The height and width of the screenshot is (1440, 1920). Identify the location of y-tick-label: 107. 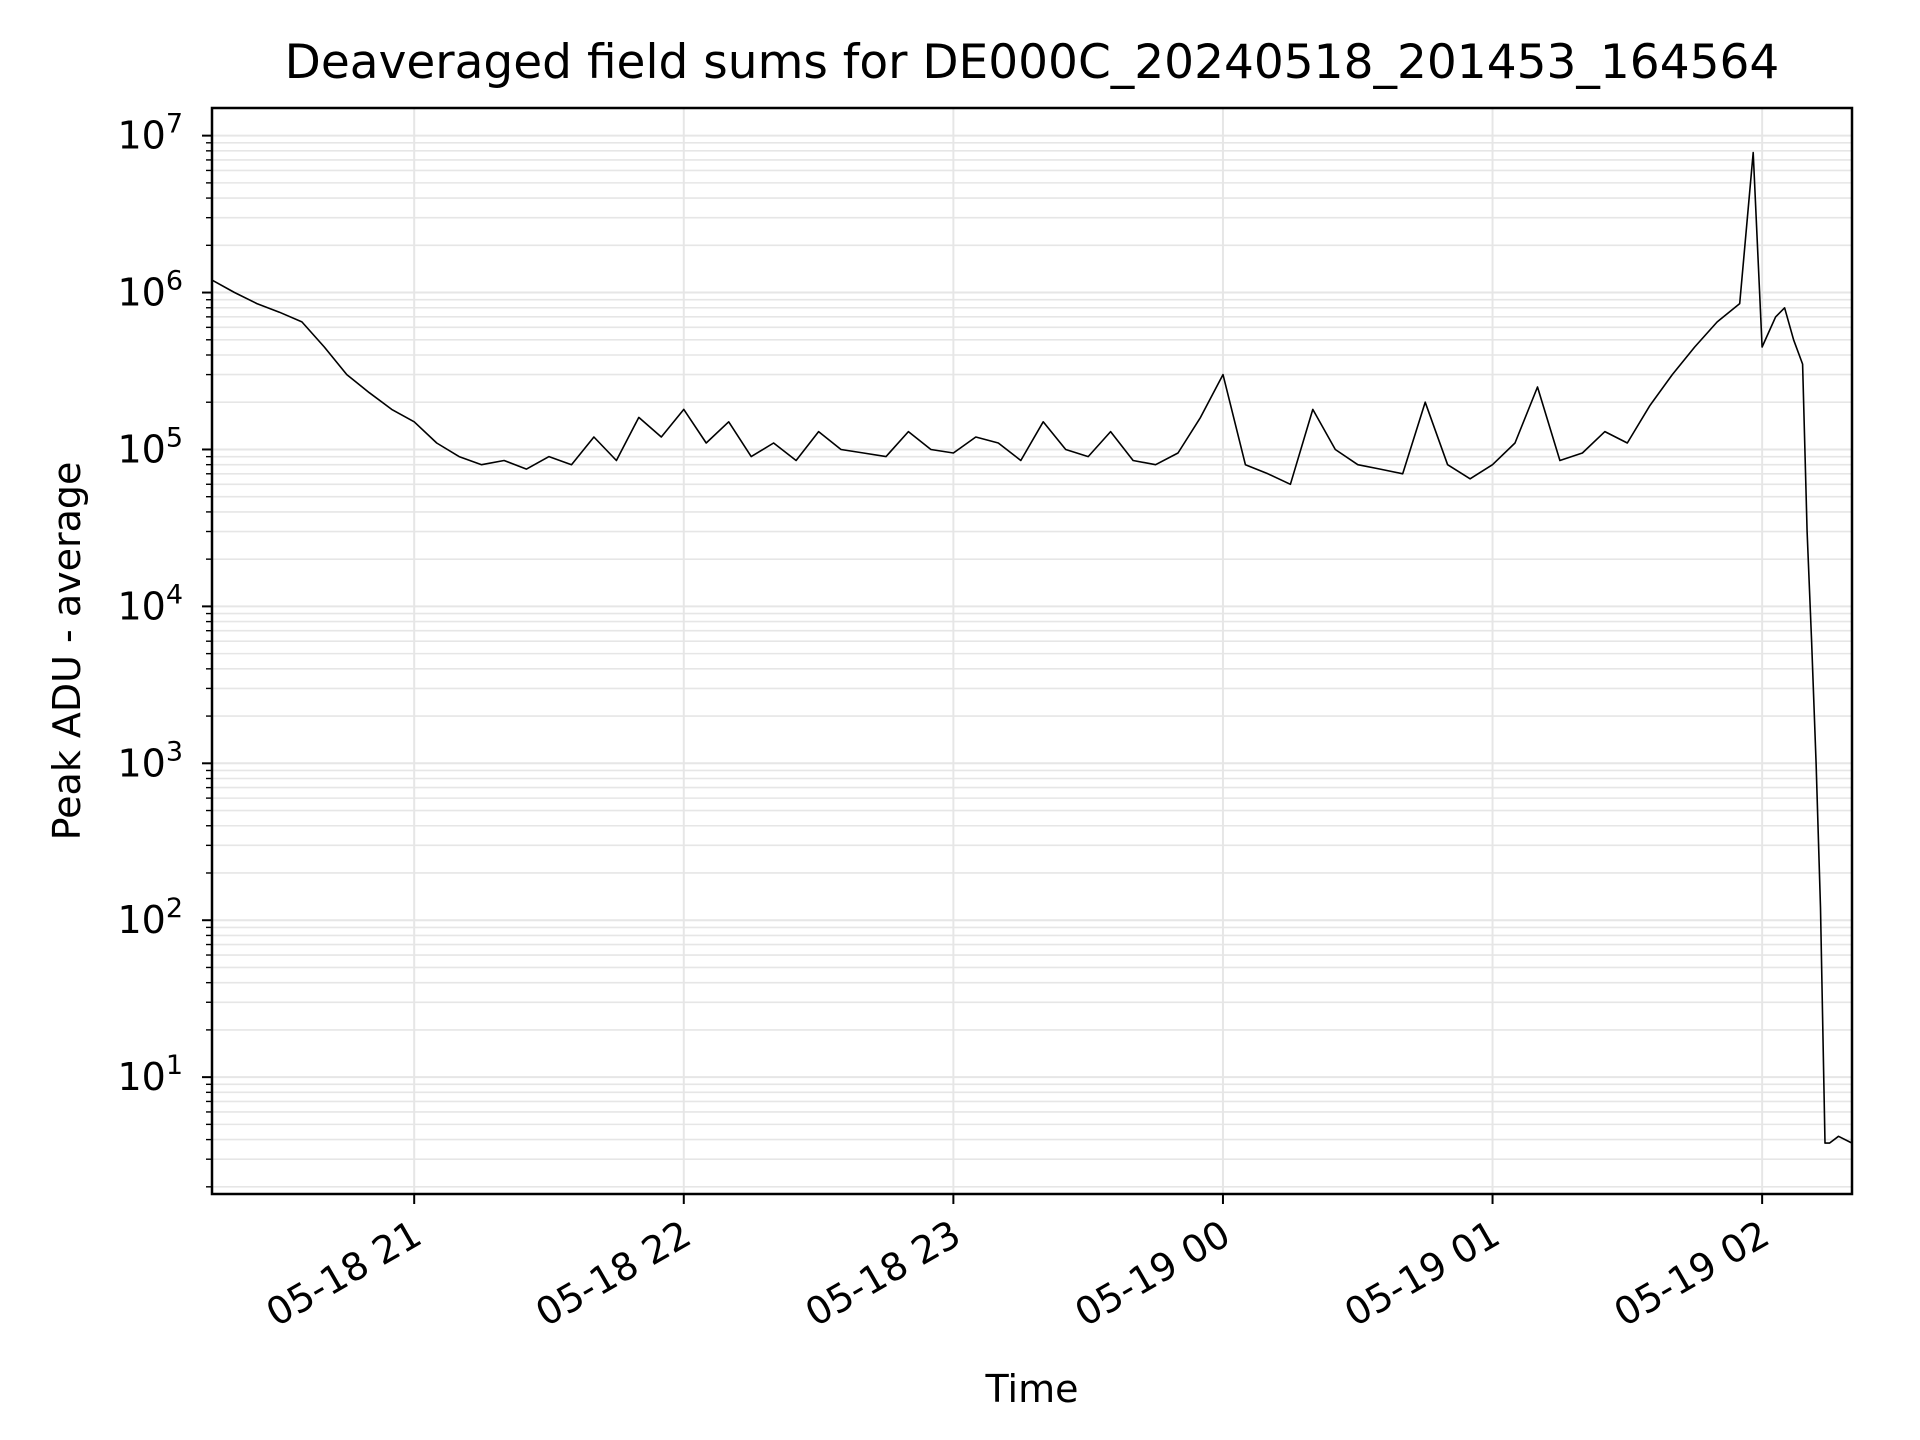
(150, 133).